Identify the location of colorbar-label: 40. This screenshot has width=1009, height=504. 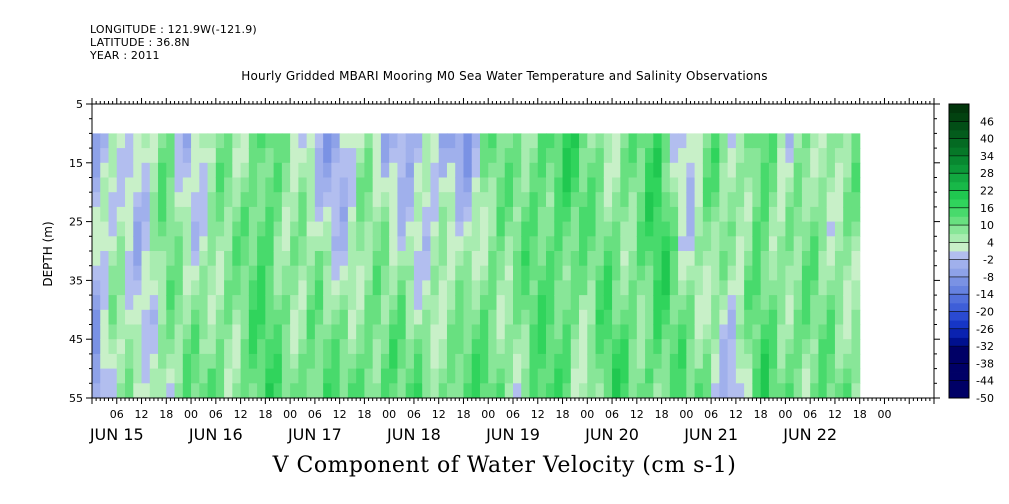
(987, 139).